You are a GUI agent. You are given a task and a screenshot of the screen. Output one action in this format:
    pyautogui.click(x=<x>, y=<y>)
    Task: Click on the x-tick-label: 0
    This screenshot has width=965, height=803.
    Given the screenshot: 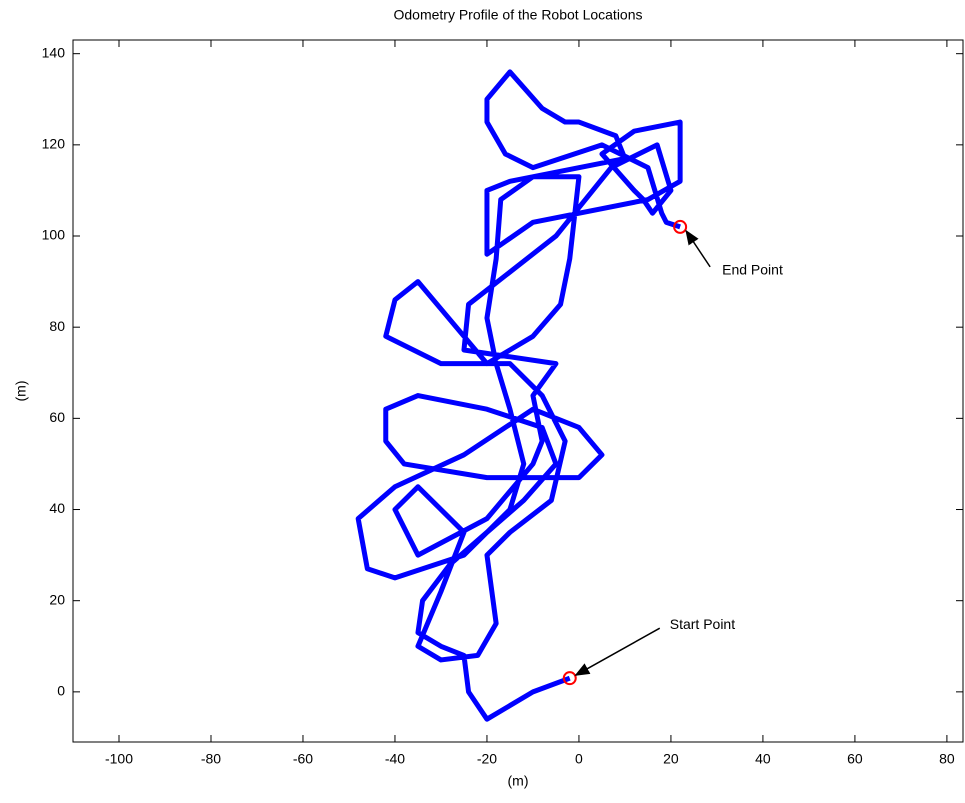 What is the action you would take?
    pyautogui.click(x=579, y=759)
    